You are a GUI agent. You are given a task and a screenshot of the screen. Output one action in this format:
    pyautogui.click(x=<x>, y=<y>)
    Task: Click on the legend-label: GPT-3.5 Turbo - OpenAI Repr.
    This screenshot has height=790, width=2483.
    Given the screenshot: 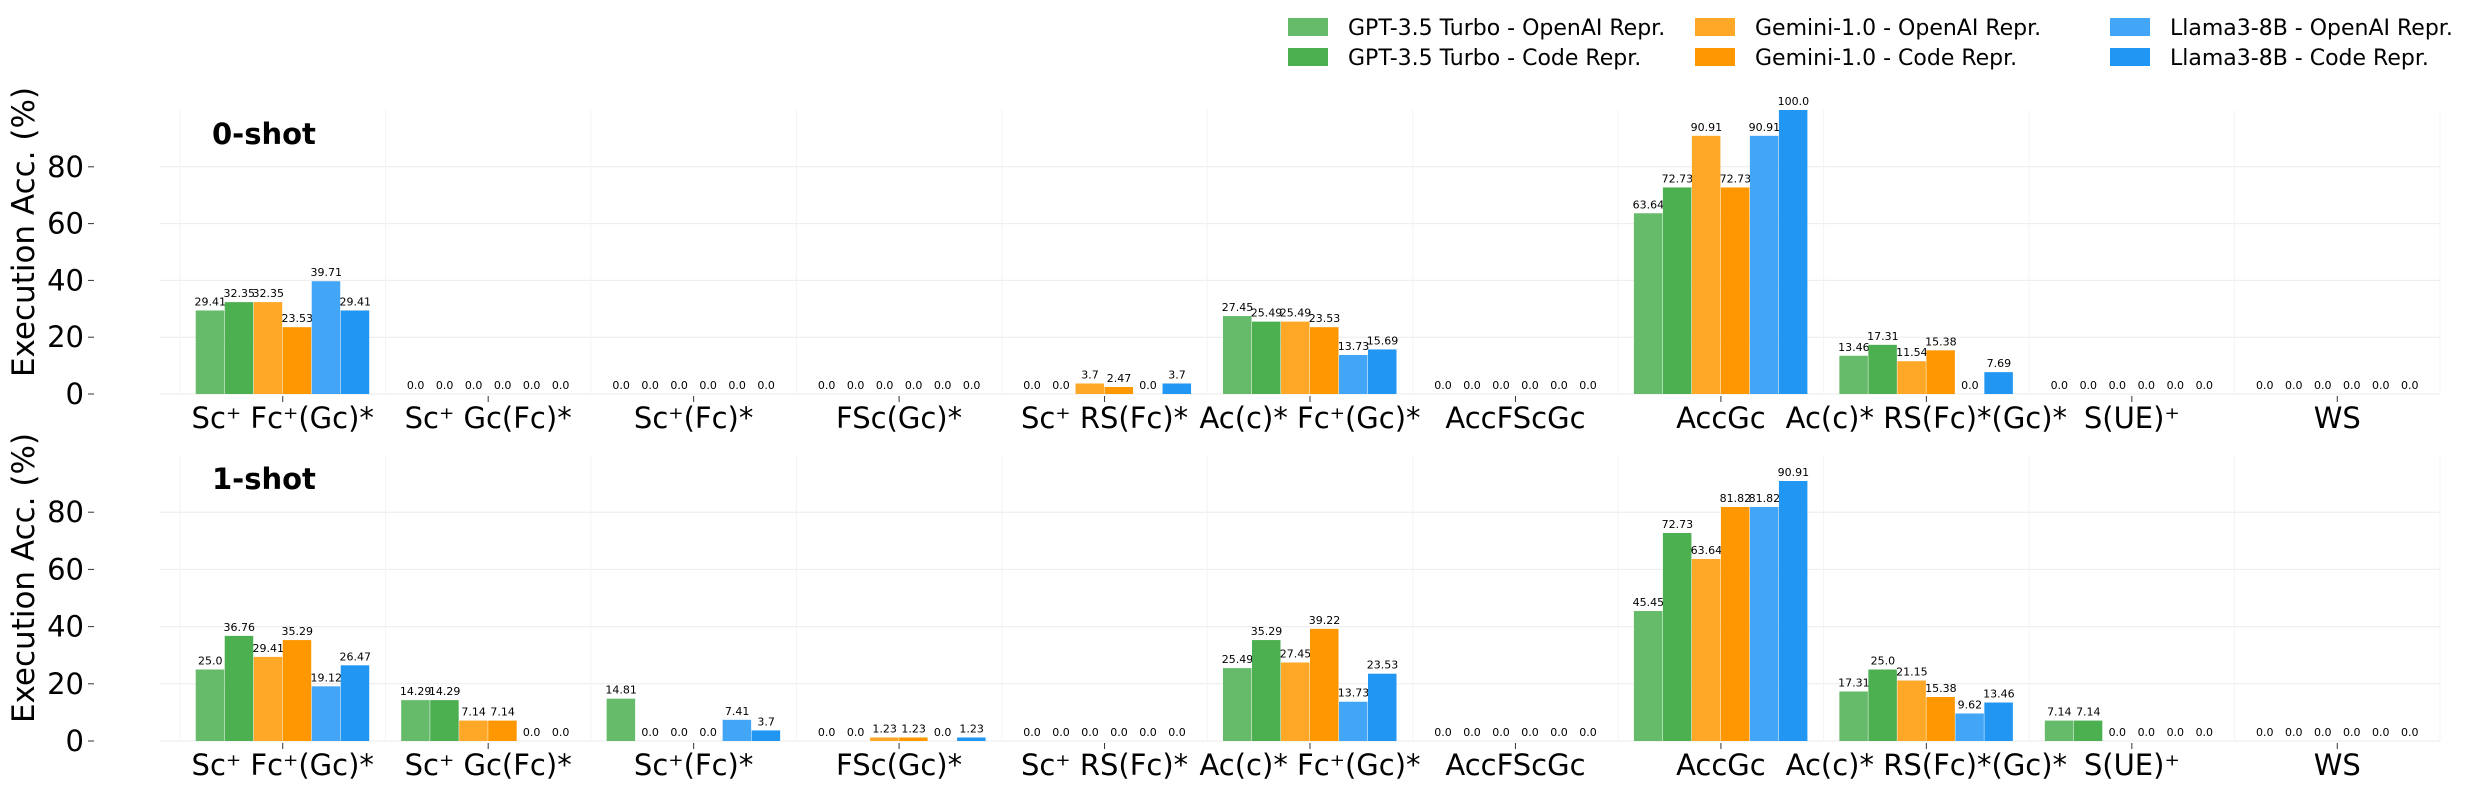 What is the action you would take?
    pyautogui.click(x=1506, y=28)
    